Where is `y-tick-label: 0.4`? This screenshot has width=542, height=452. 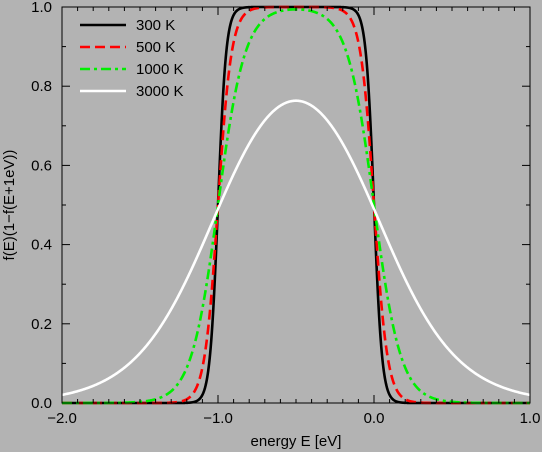 y-tick-label: 0.4 is located at coordinates (41, 245).